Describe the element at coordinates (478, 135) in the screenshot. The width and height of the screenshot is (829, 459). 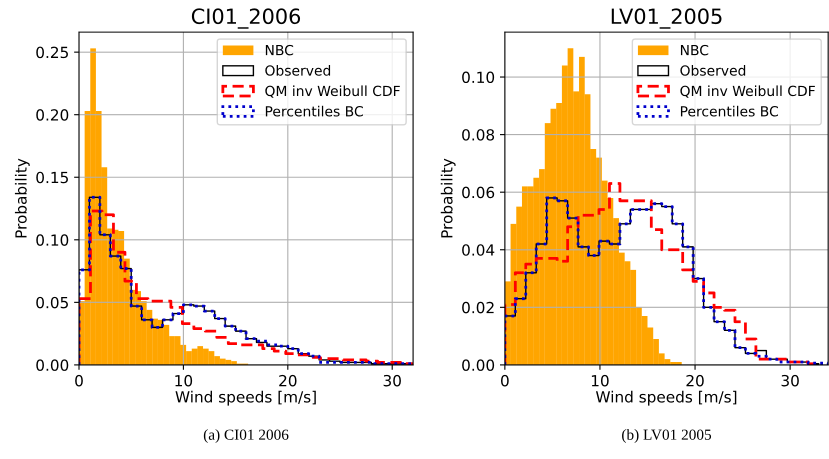
I see `y-tick-label: 0.08` at that location.